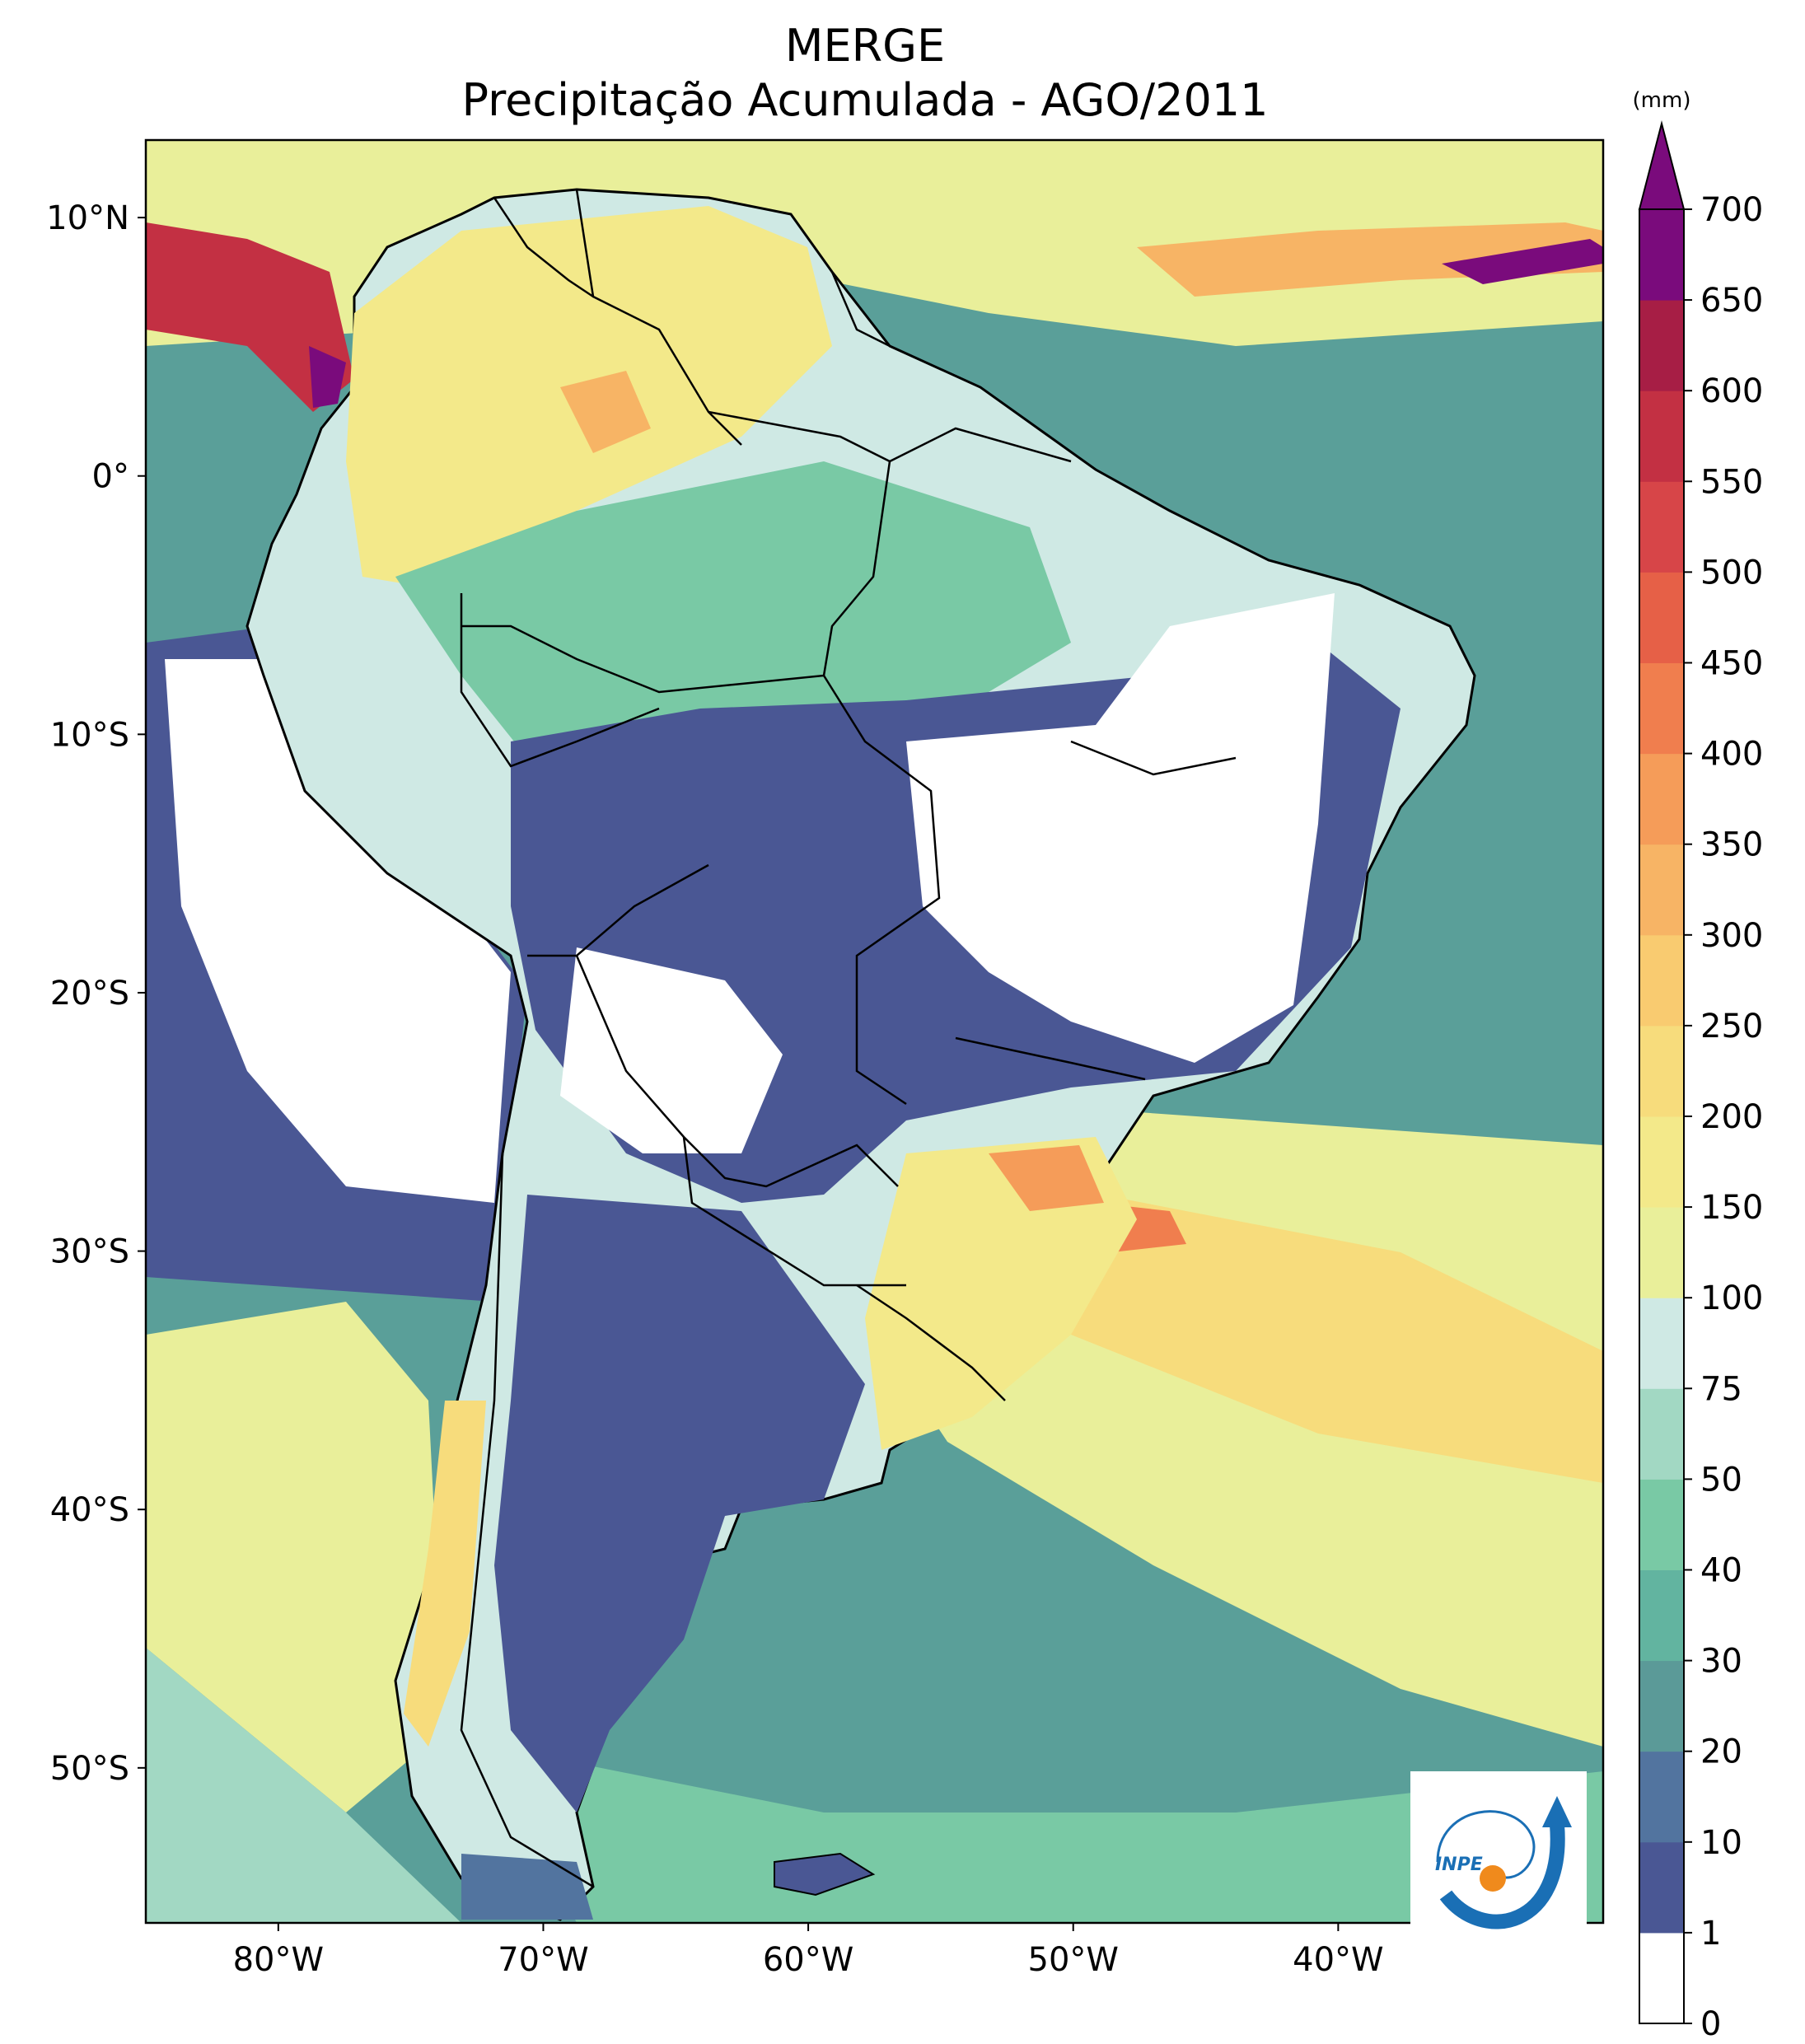 The width and height of the screenshot is (1805, 2044). Describe the element at coordinates (90, 994) in the screenshot. I see `lat-tick-label: 20°S` at that location.